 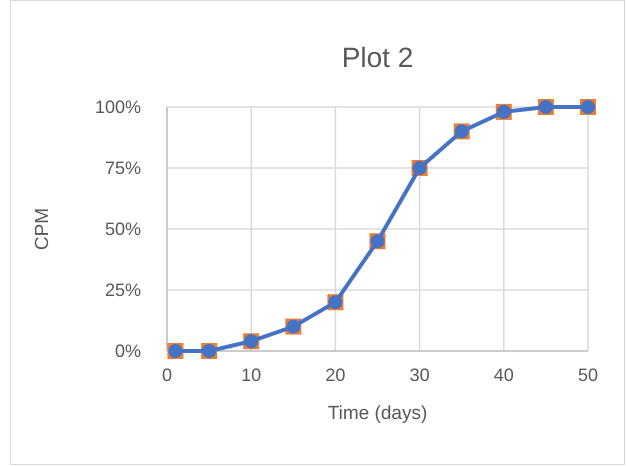 I want to click on x-tick-label: 0, so click(x=167, y=375).